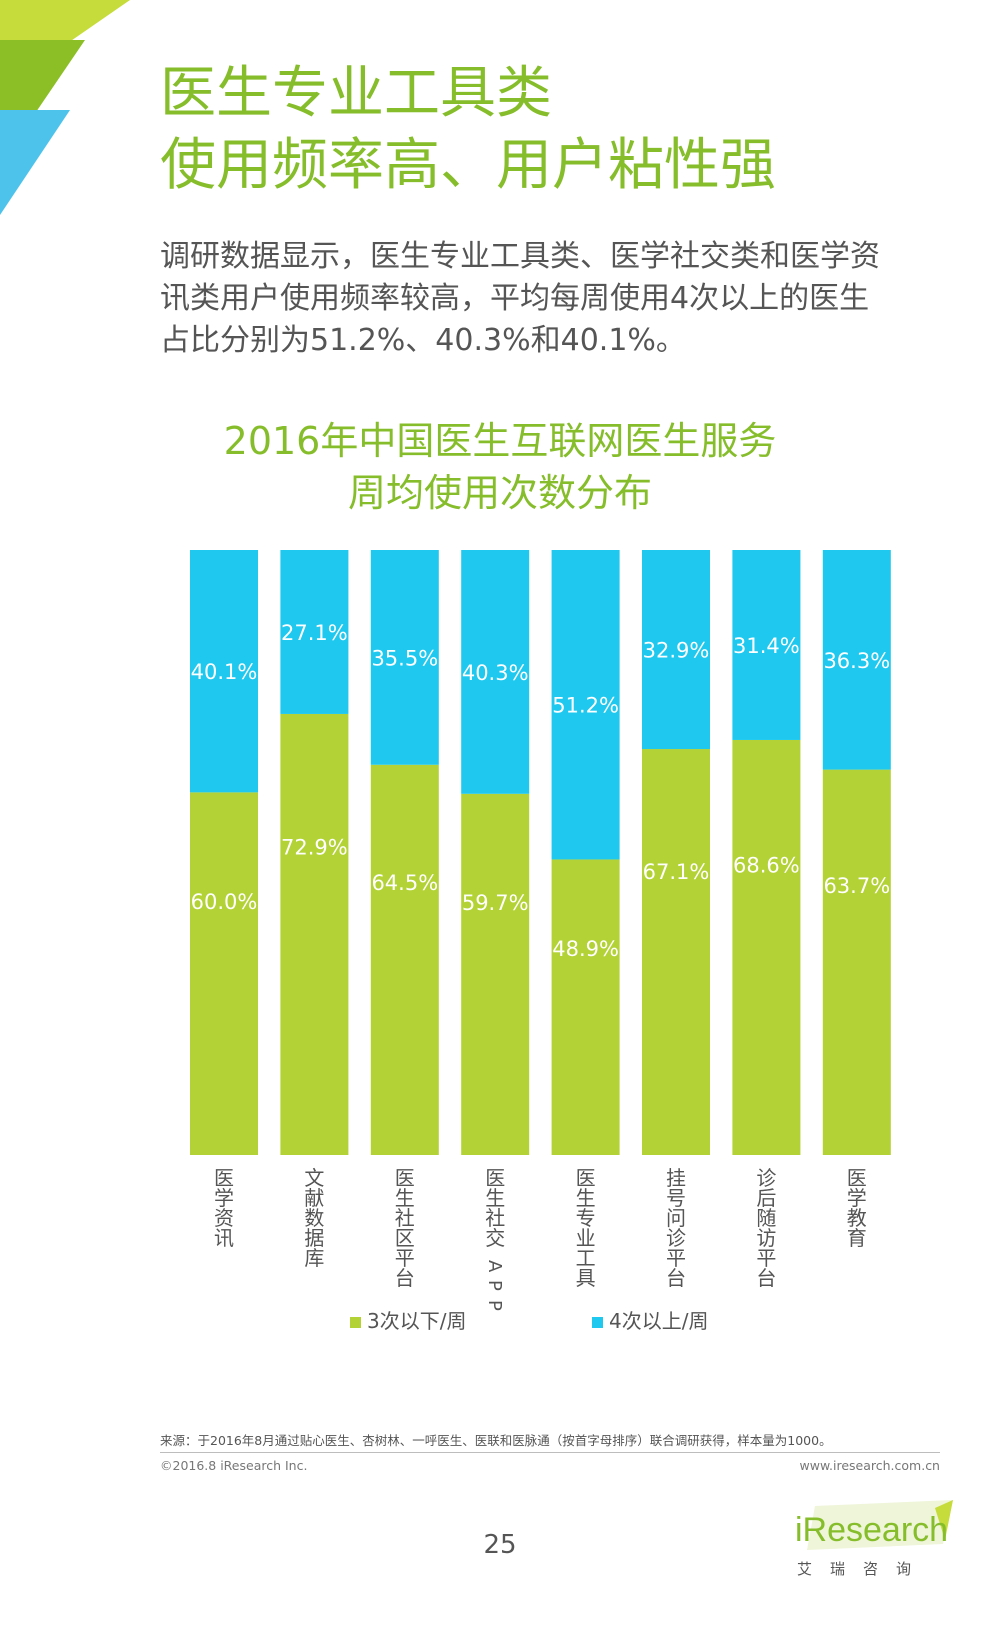  I want to click on bar-1-category-label-char-1: 医, so click(224, 1178).